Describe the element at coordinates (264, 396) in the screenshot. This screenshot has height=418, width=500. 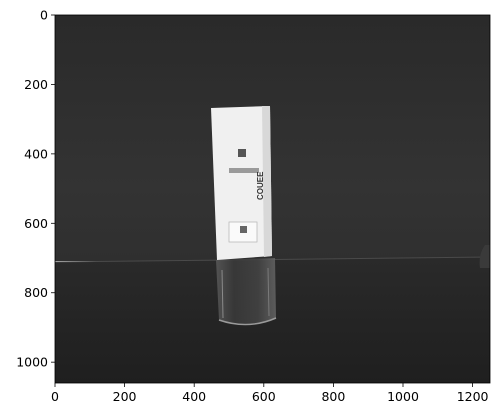
I see `x-tick-label: 600` at that location.